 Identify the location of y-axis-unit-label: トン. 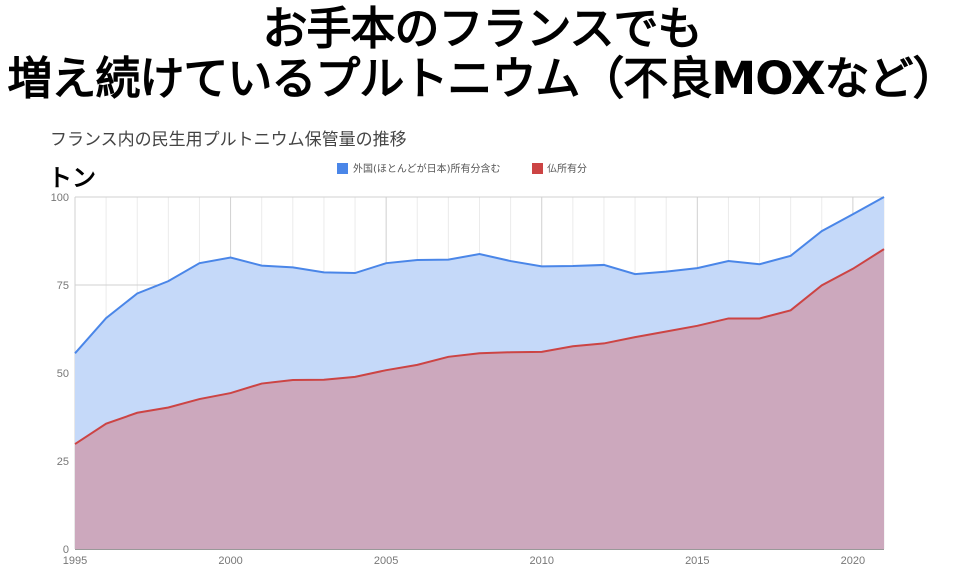
(72, 178).